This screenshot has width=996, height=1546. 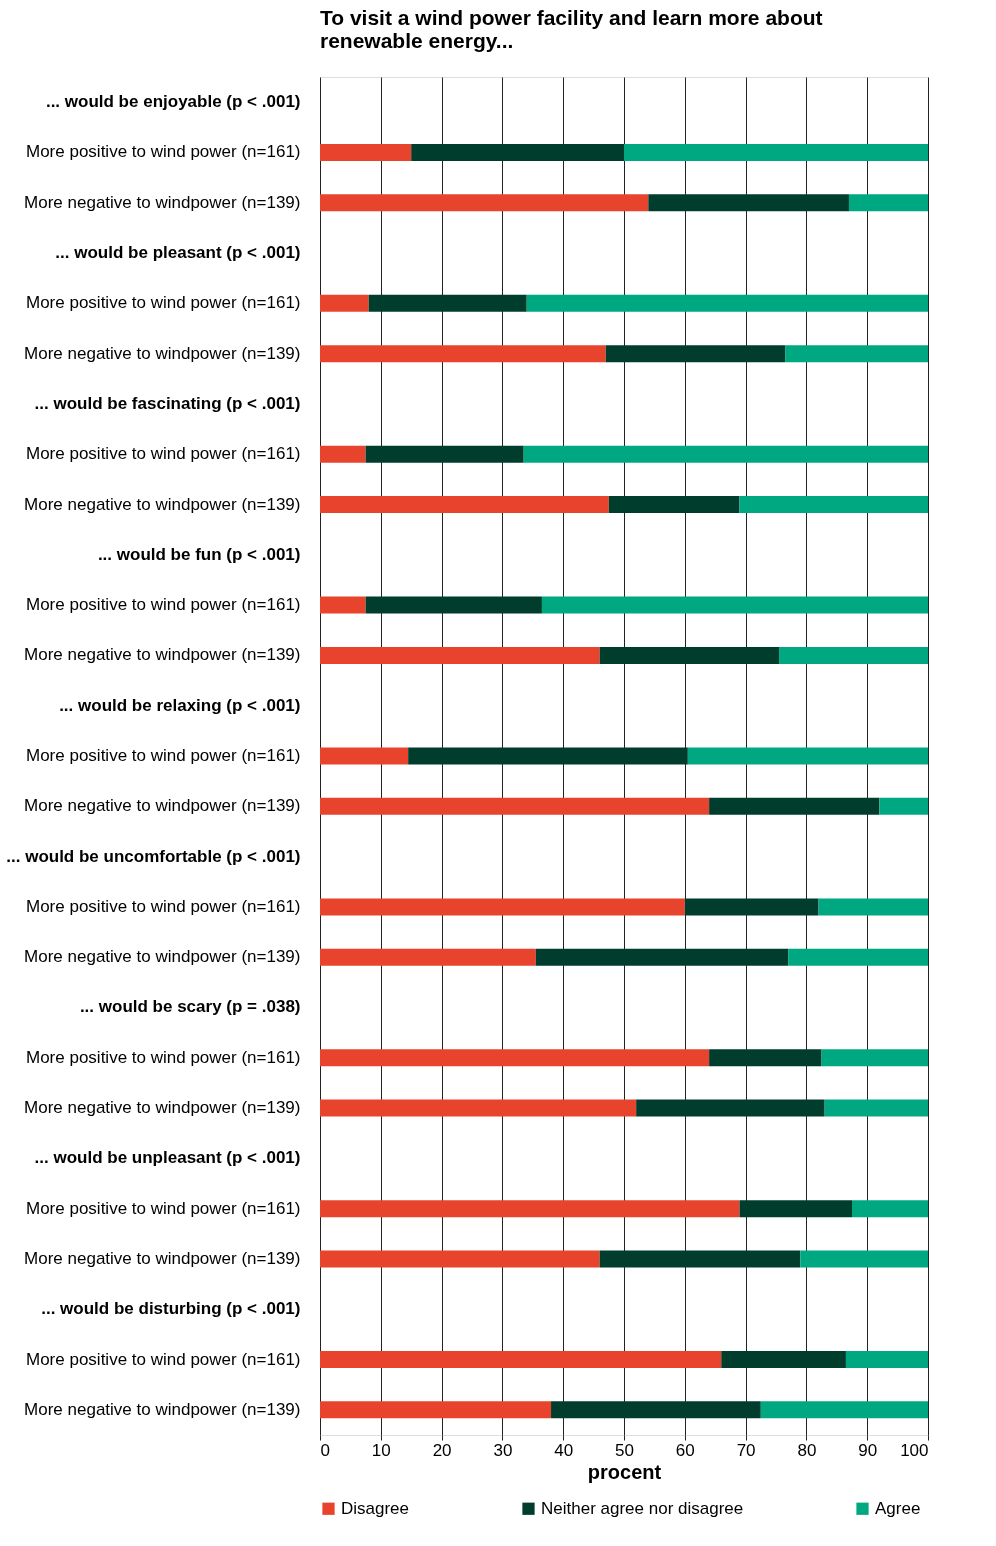 What do you see at coordinates (624, 1450) in the screenshot?
I see `x-tick-label: 50` at bounding box center [624, 1450].